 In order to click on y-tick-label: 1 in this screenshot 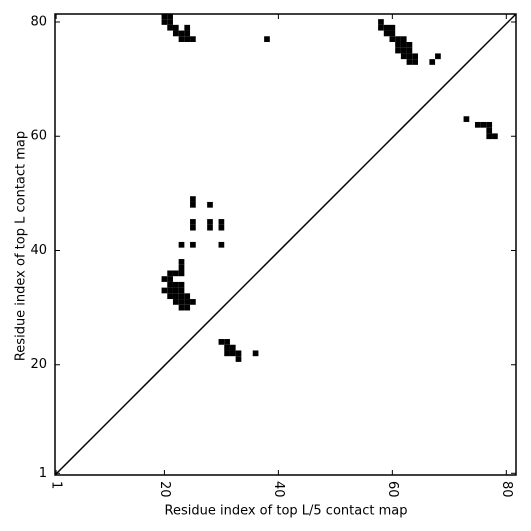, I will do `click(43, 473)`.